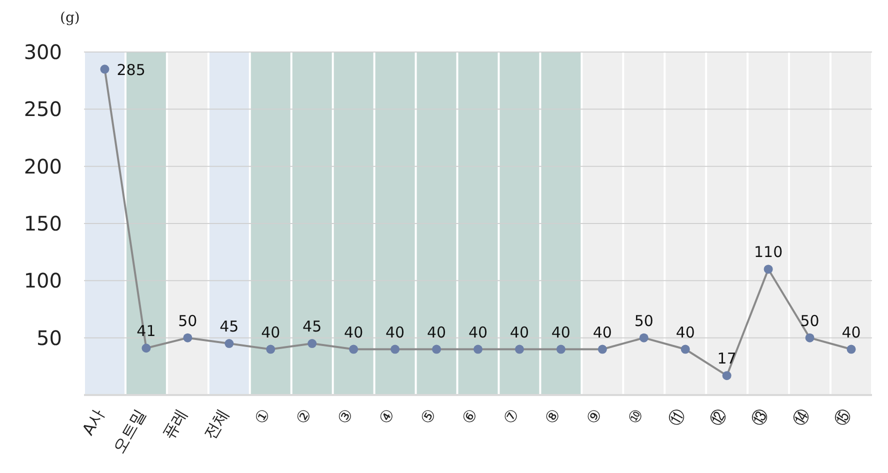 Image resolution: width=888 pixels, height=473 pixels. What do you see at coordinates (428, 417) in the screenshot?
I see `x-tick-label: ⑤` at bounding box center [428, 417].